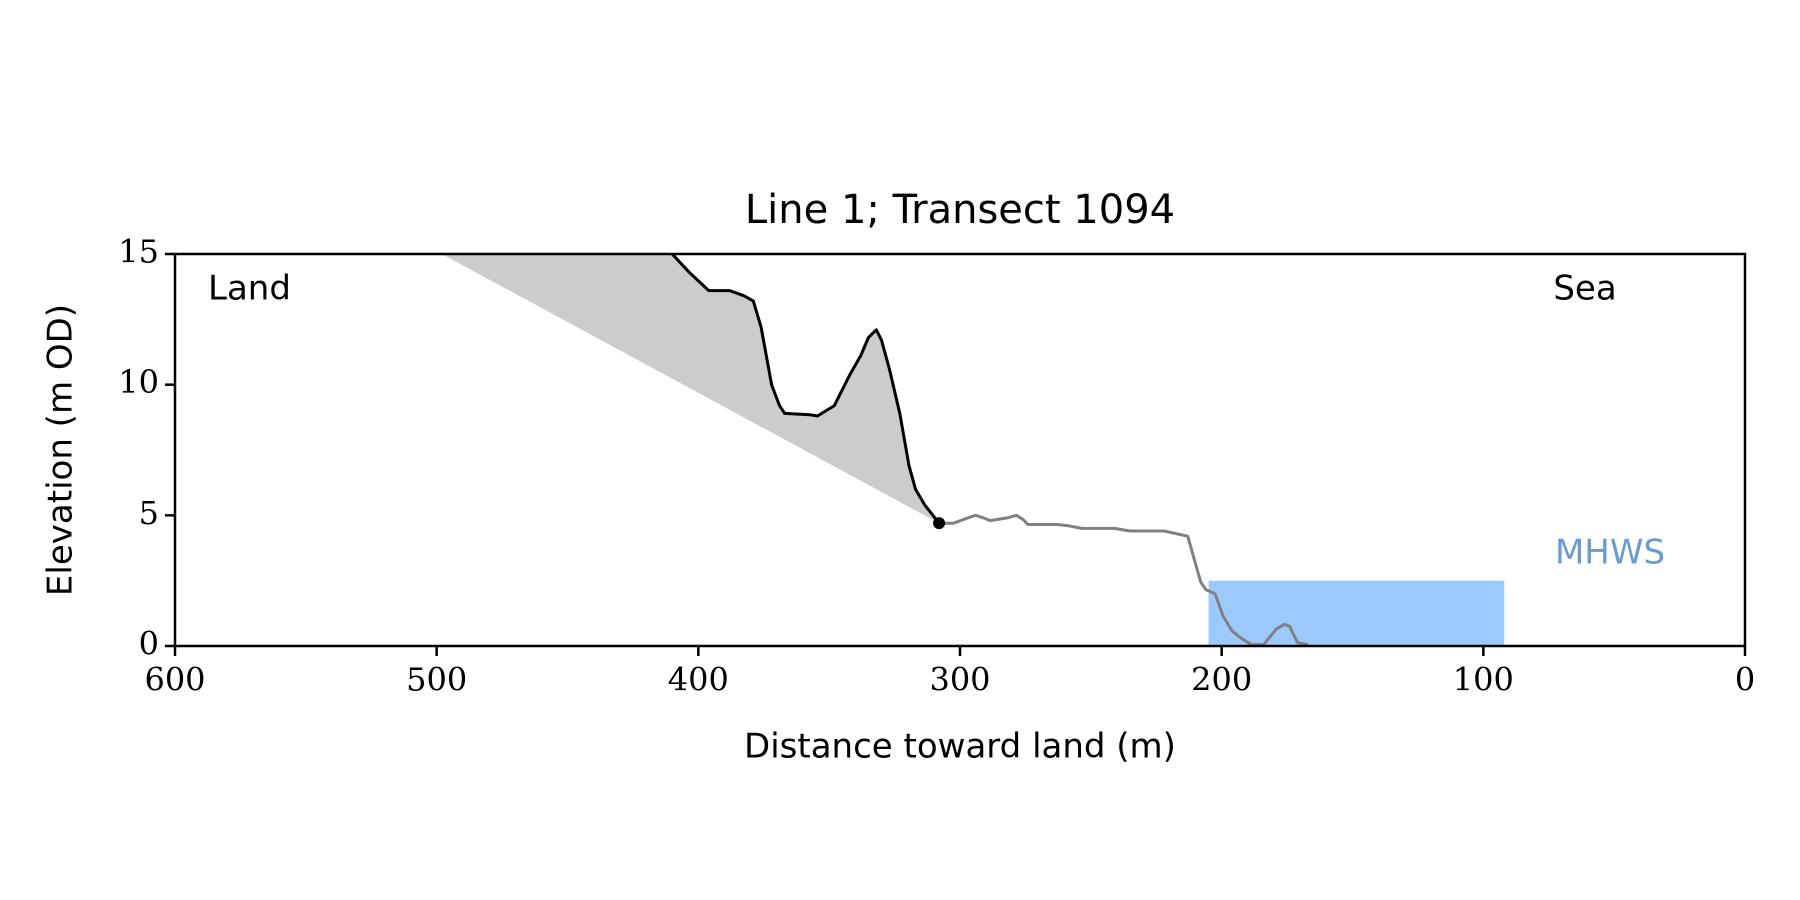 The height and width of the screenshot is (900, 1800). Describe the element at coordinates (436, 680) in the screenshot. I see `x-tick-label: 500` at that location.